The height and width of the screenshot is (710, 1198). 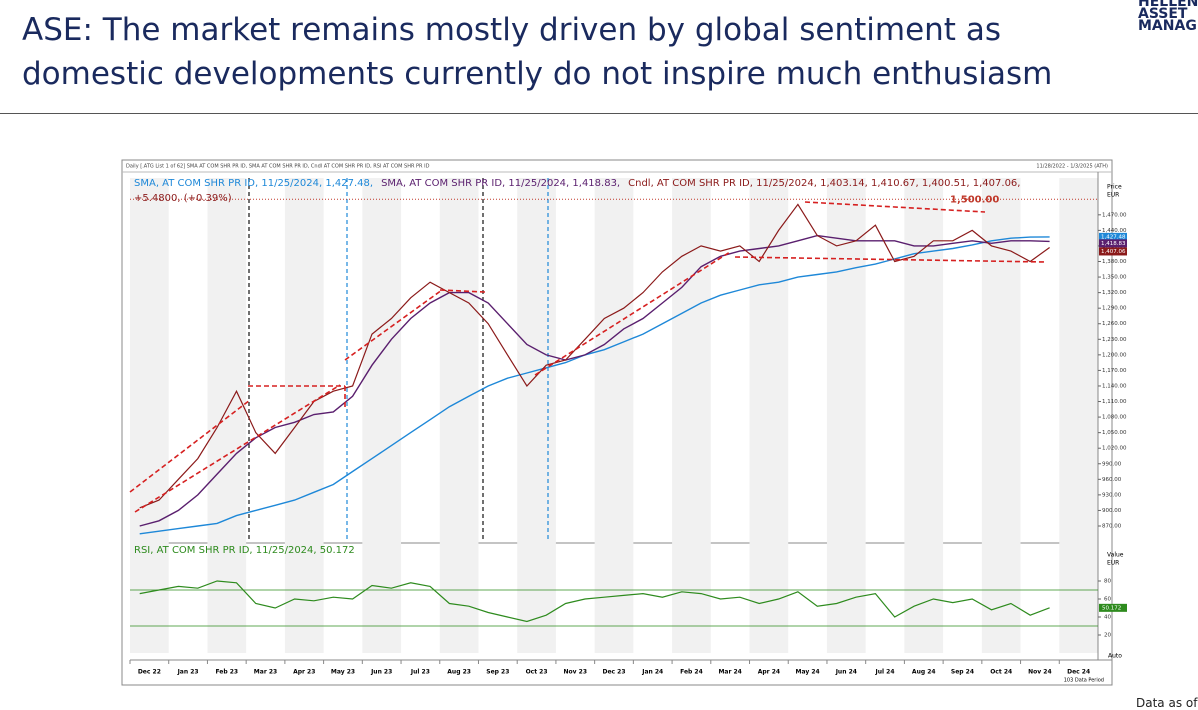 I want to click on logo: HELLENICASSETMANAGEMENT, so click(x=1168, y=17).